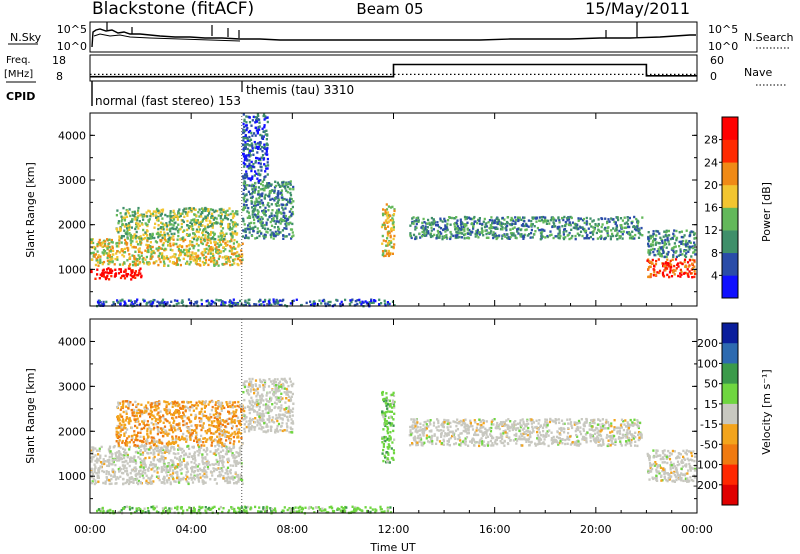  Describe the element at coordinates (526, 228) in the screenshot. I see `echo-region` at that location.